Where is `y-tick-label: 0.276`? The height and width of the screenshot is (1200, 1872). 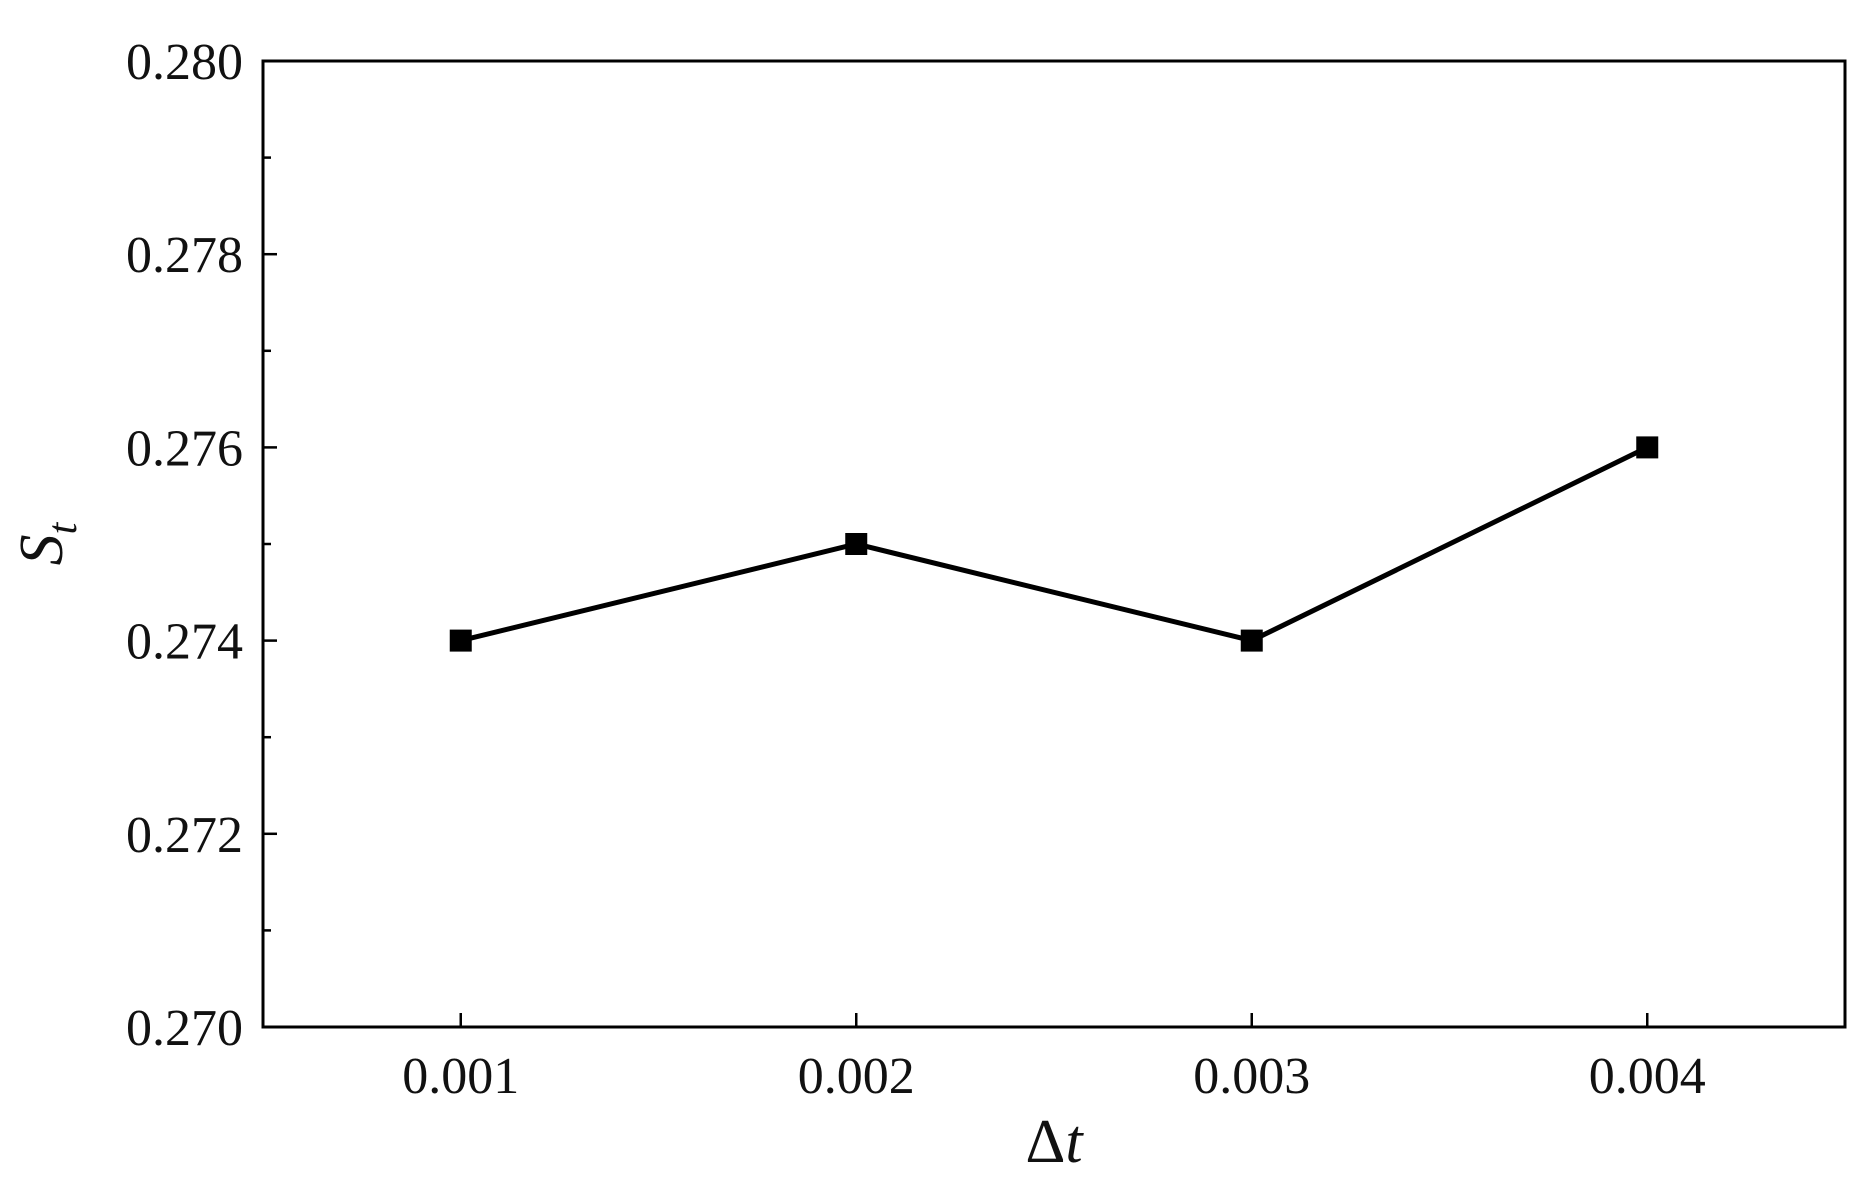
y-tick-label: 0.276 is located at coordinates (184, 448).